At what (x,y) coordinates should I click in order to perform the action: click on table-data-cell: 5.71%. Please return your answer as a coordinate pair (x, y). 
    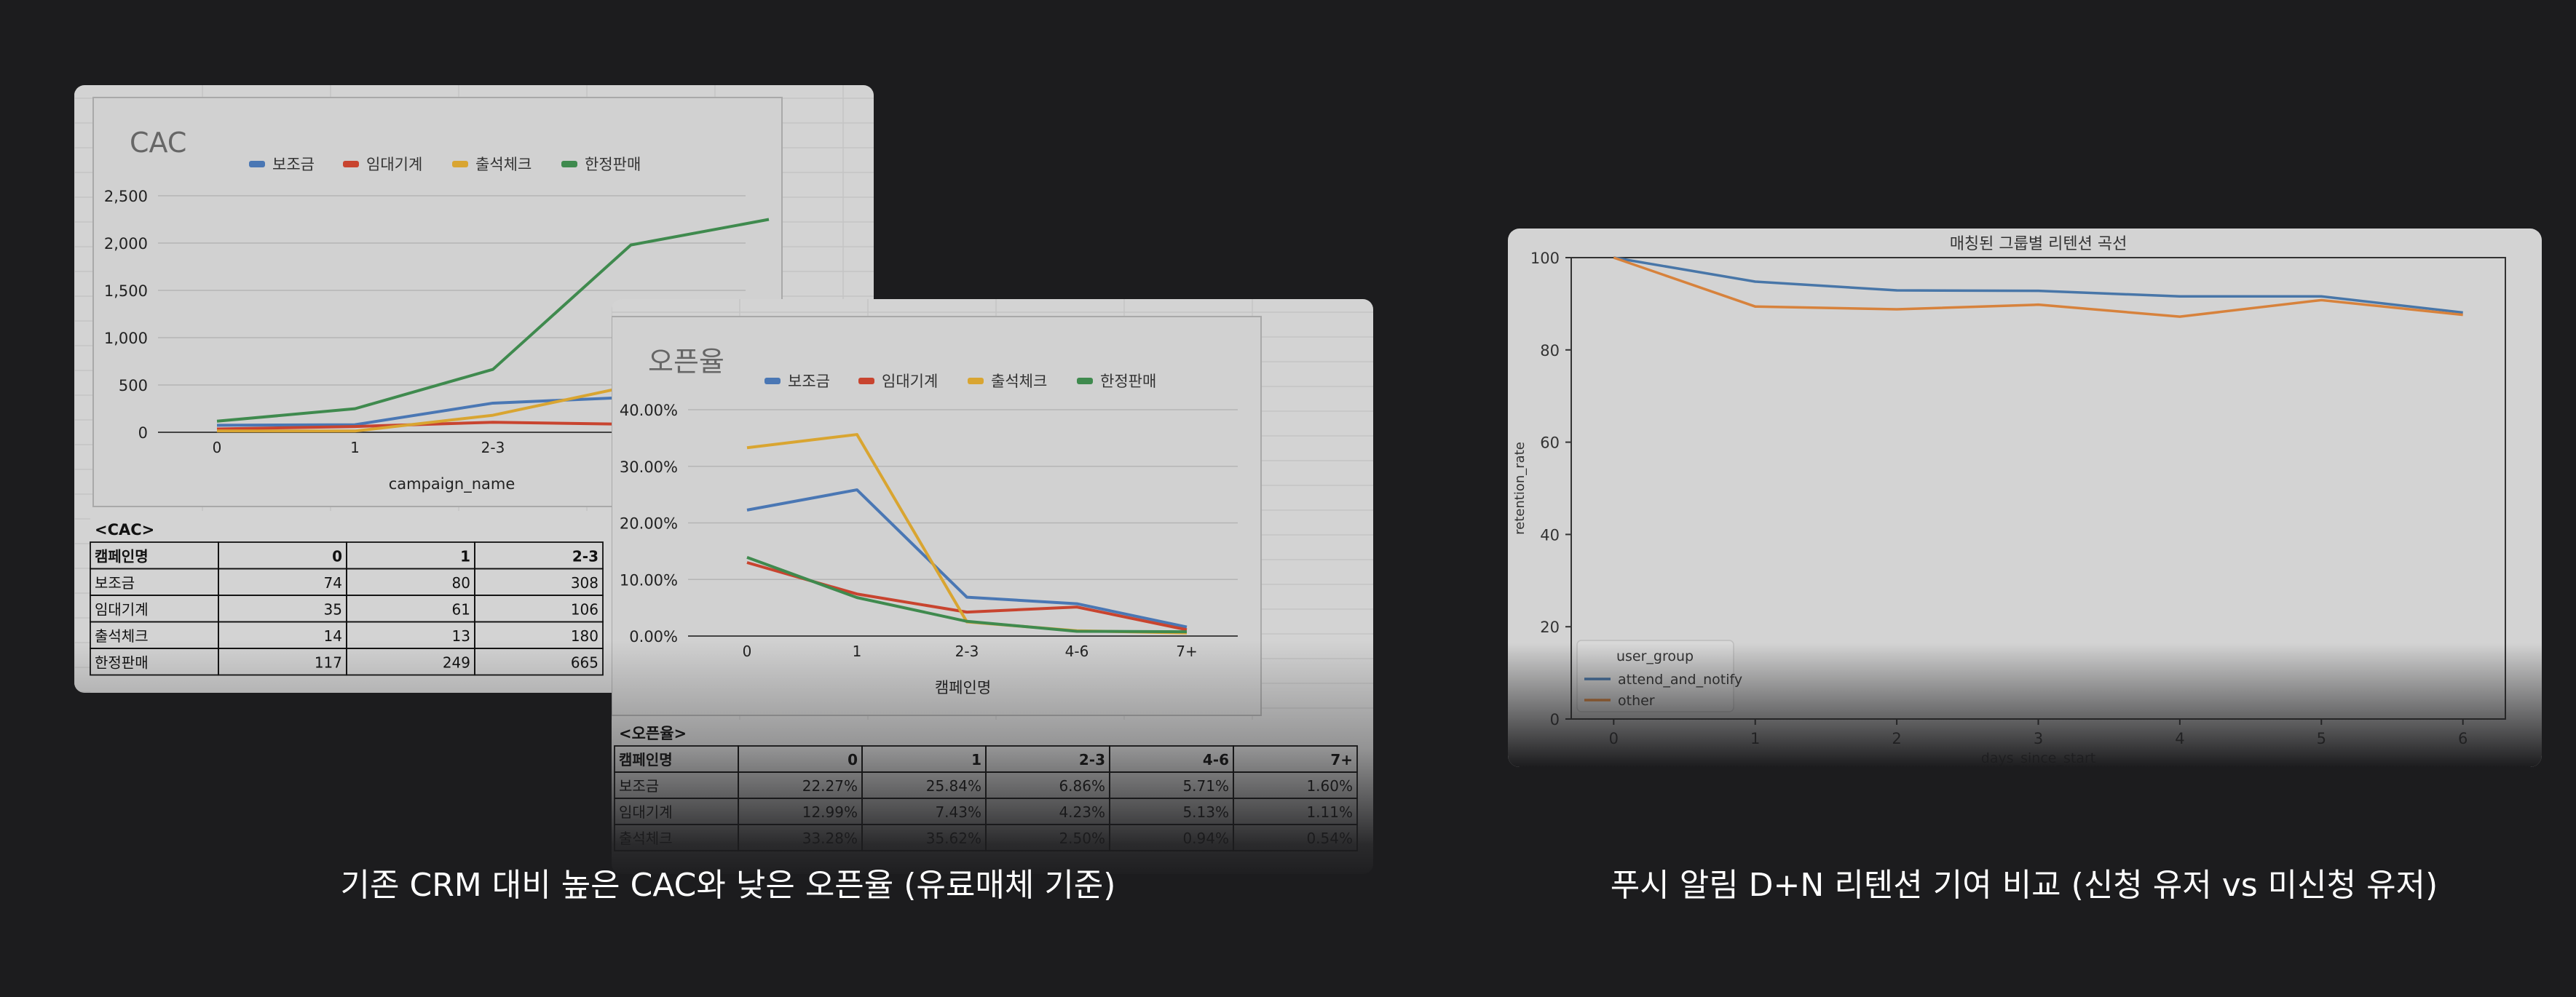
    Looking at the image, I should click on (1206, 786).